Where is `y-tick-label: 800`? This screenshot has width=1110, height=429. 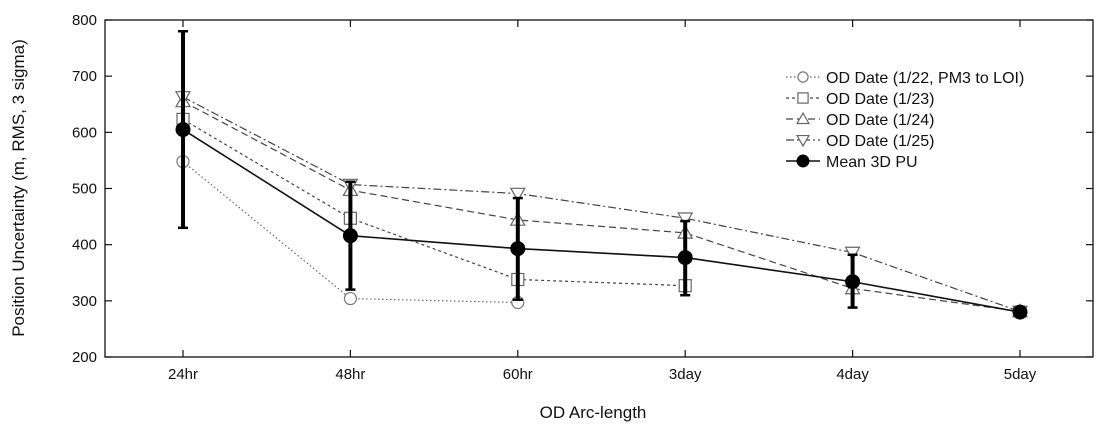
y-tick-label: 800 is located at coordinates (84, 20).